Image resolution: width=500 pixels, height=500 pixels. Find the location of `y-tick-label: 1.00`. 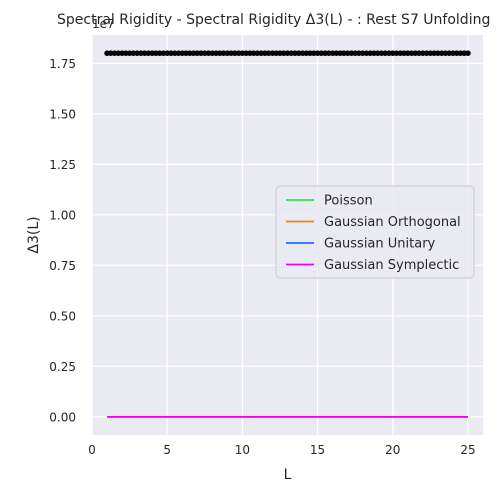

y-tick-label: 1.00 is located at coordinates (62, 215).